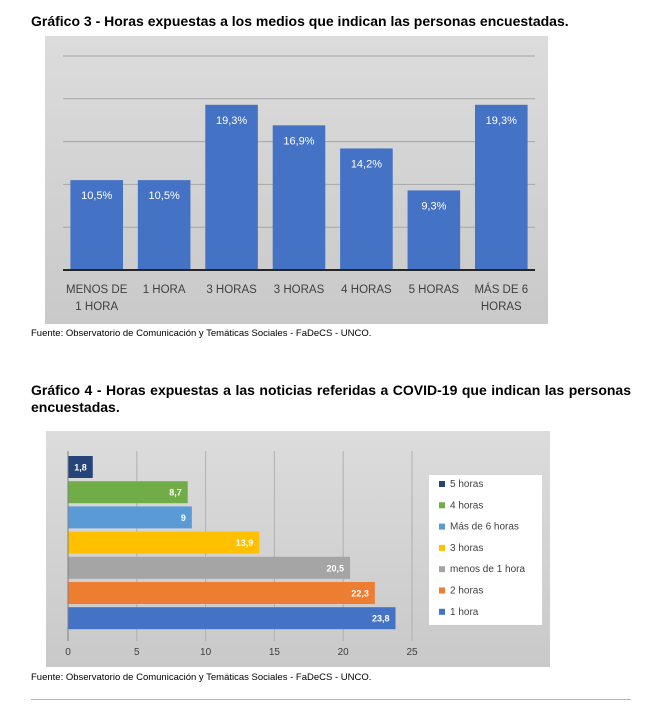  What do you see at coordinates (175, 493) in the screenshot?
I see `data-label: 8,7` at bounding box center [175, 493].